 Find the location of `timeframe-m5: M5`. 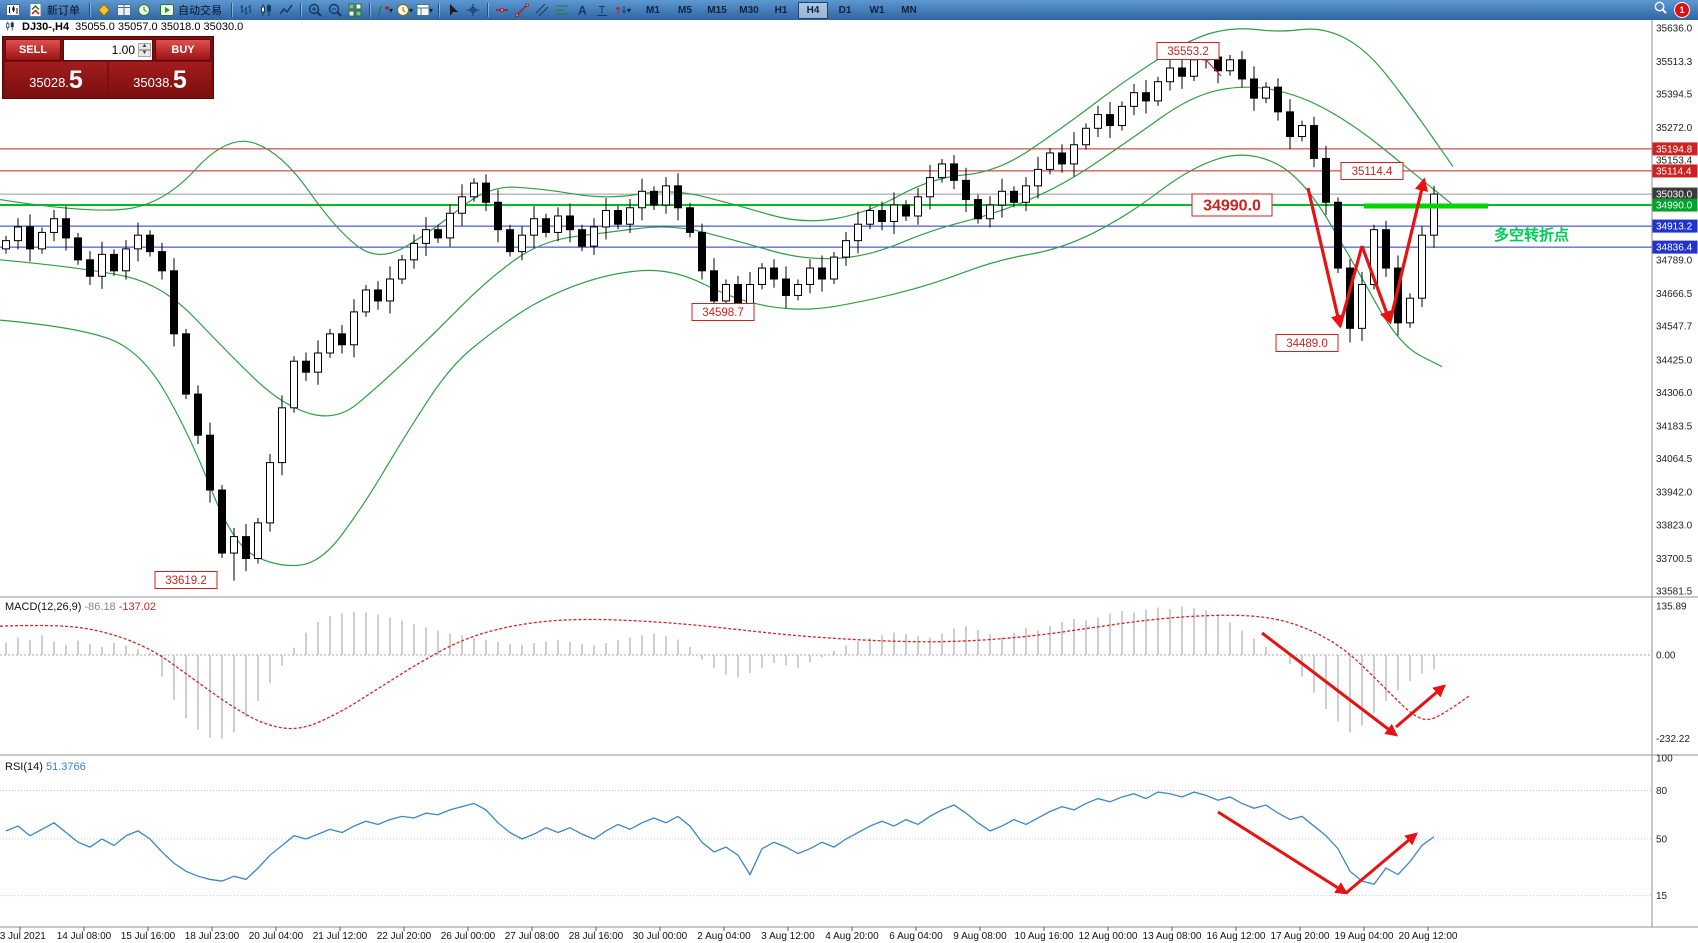

timeframe-m5: M5 is located at coordinates (685, 10).